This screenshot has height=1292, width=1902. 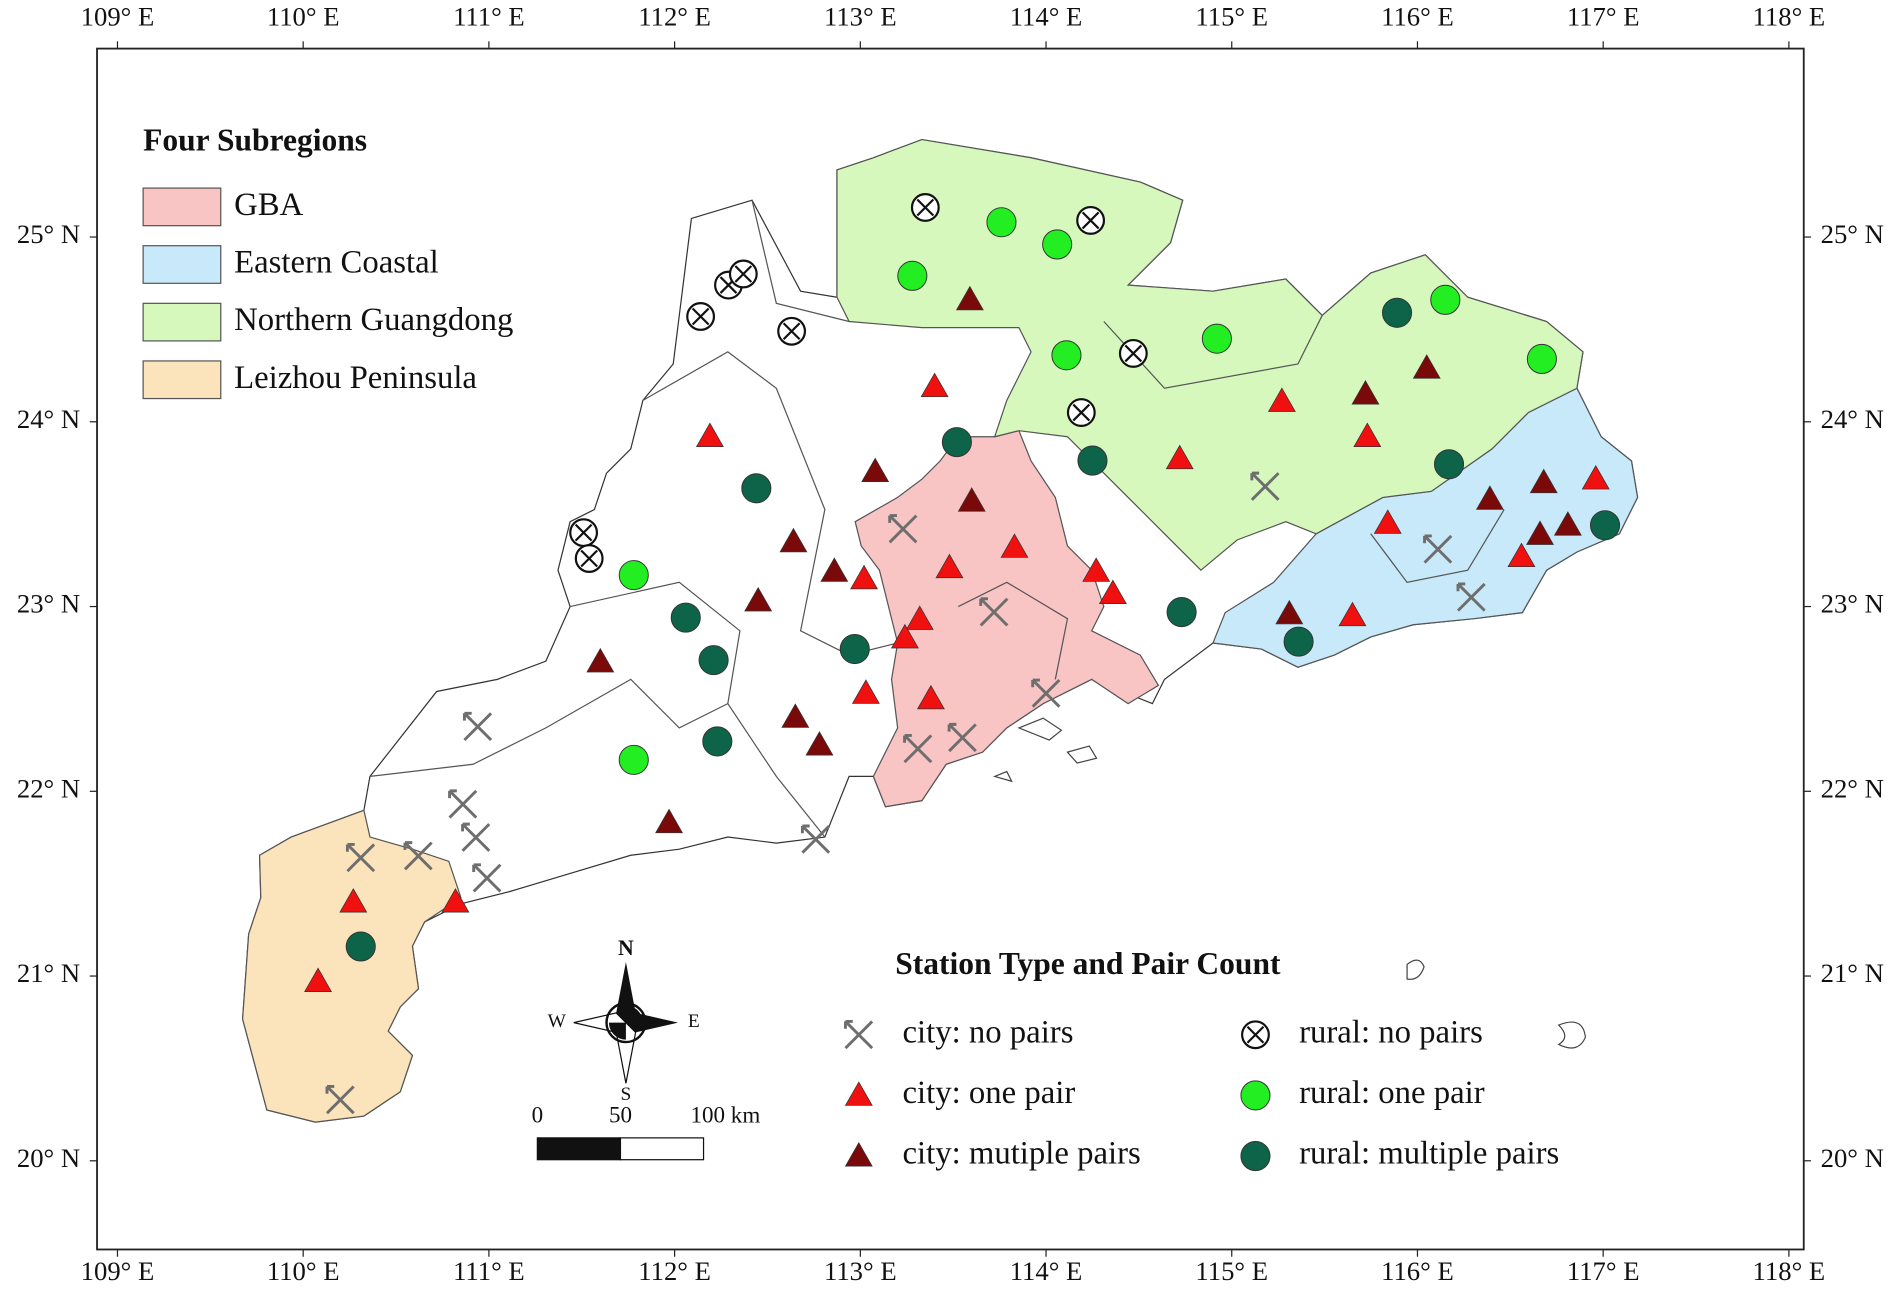 What do you see at coordinates (255, 139) in the screenshot?
I see `legend-title: Four Subregions` at bounding box center [255, 139].